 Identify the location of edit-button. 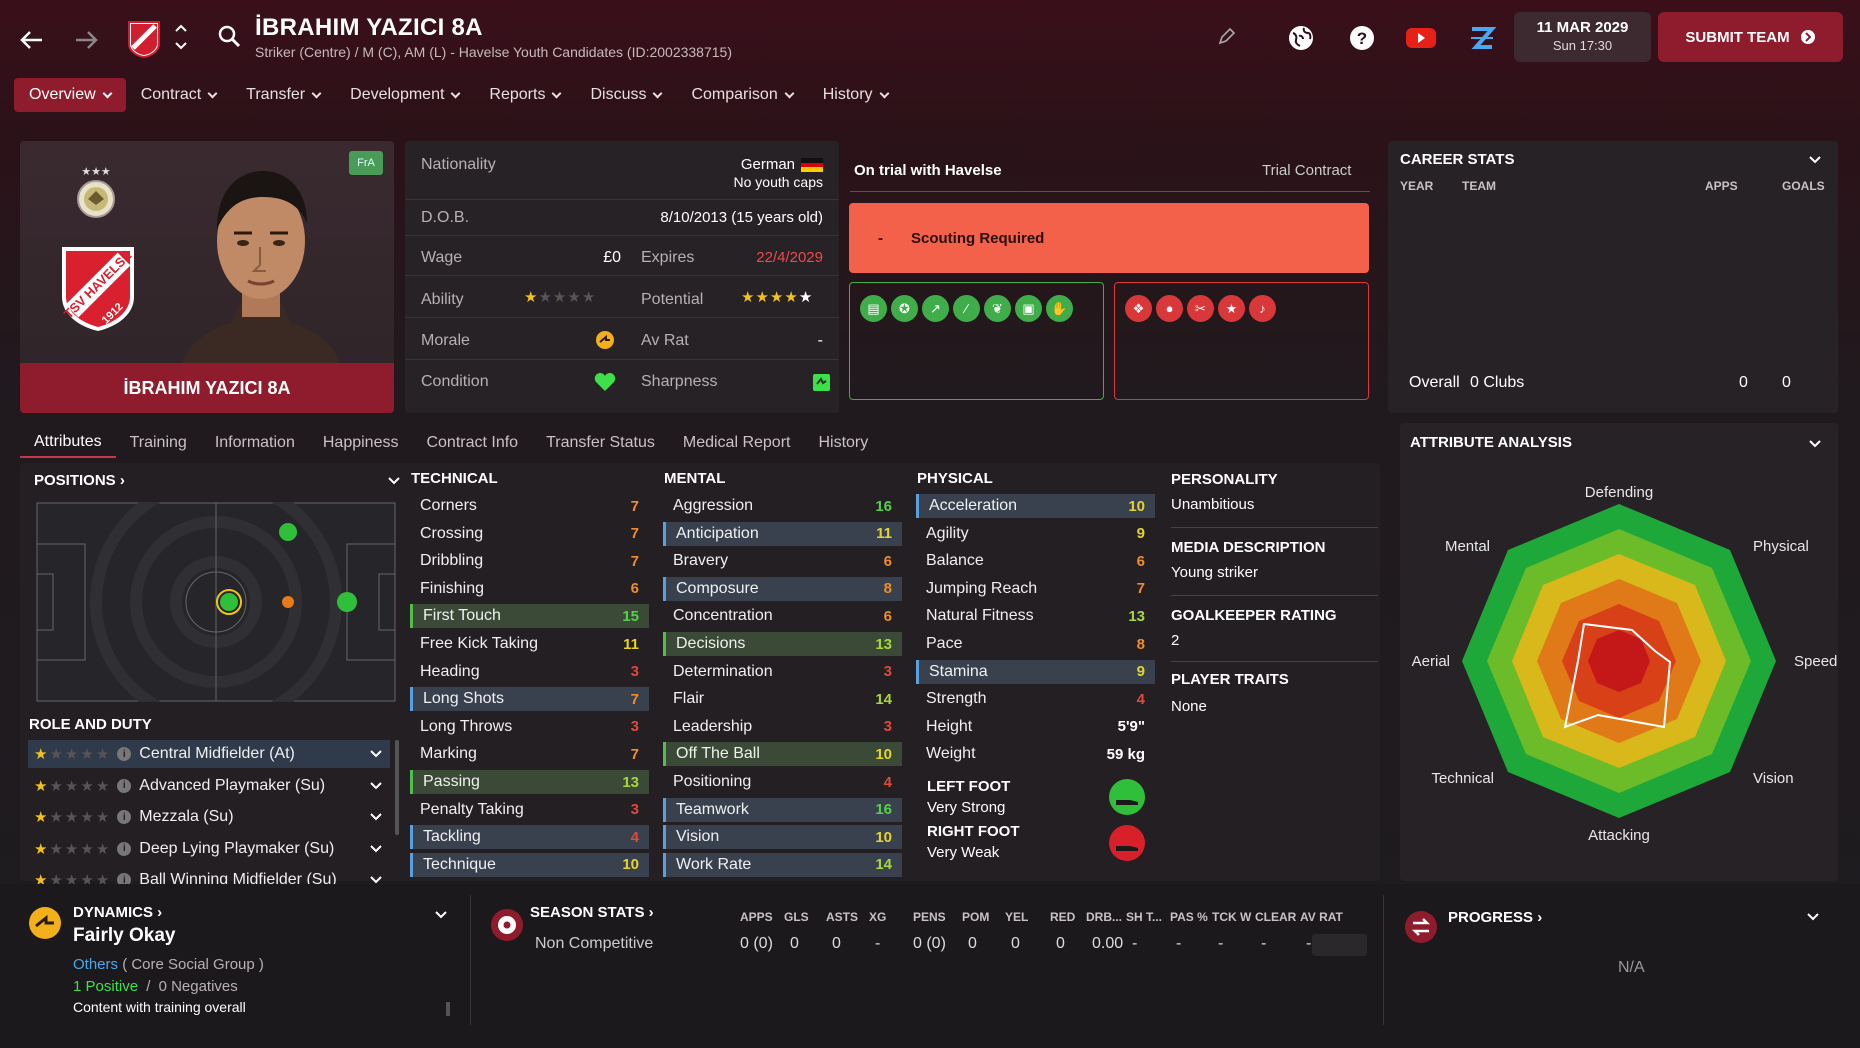
(1226, 37).